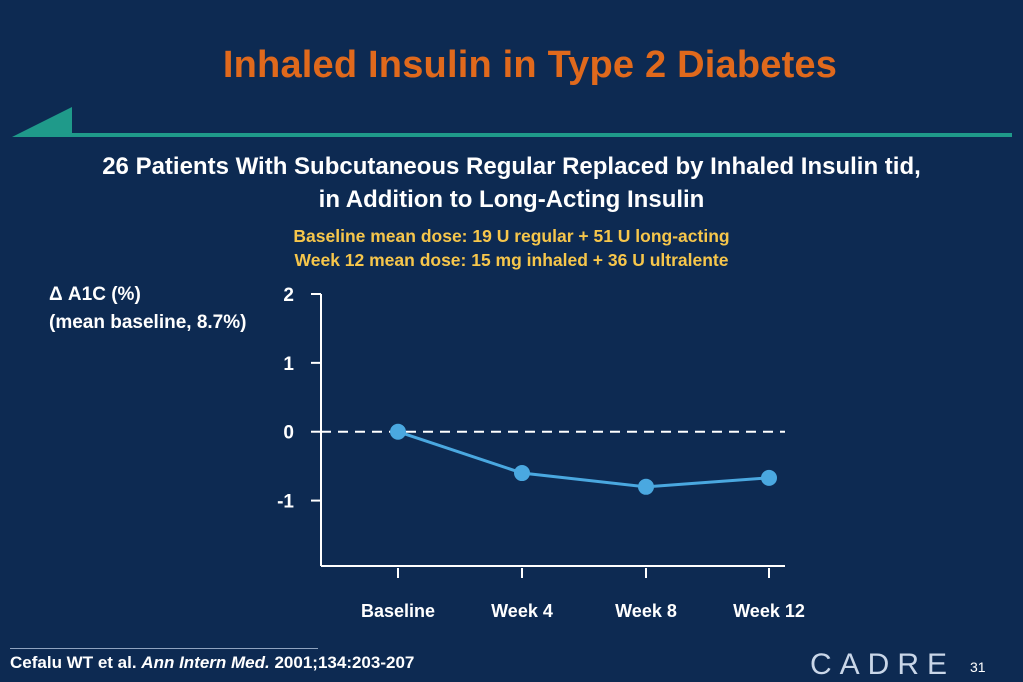 This screenshot has width=1023, height=682. I want to click on x-tick-label: Week 8, so click(646, 611).